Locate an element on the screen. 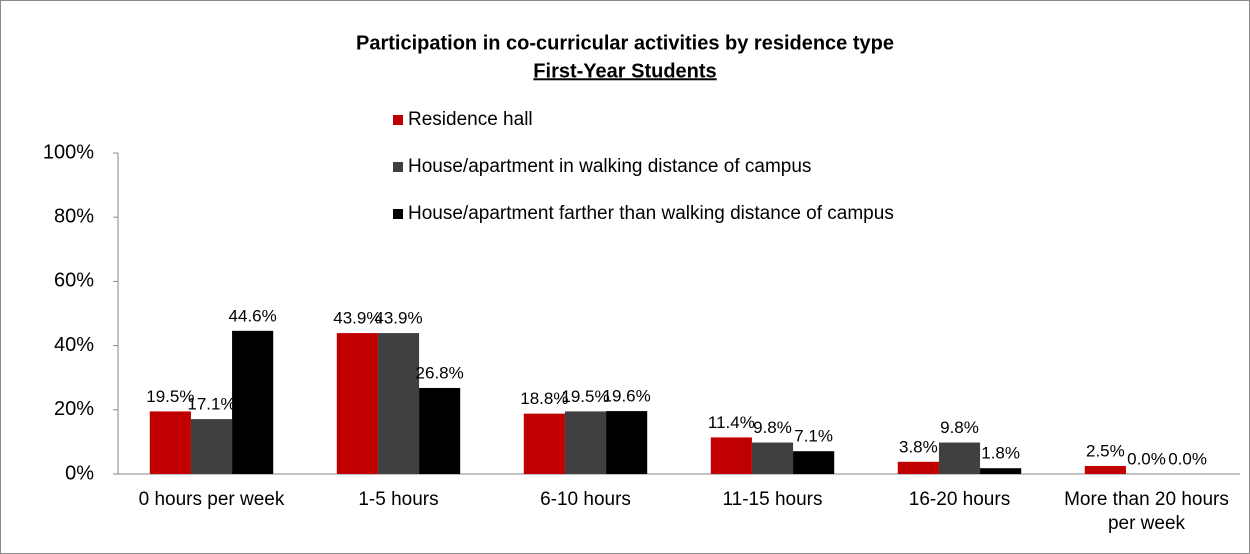 The height and width of the screenshot is (554, 1250). x-tick-label: 0 hours per week is located at coordinates (211, 499).